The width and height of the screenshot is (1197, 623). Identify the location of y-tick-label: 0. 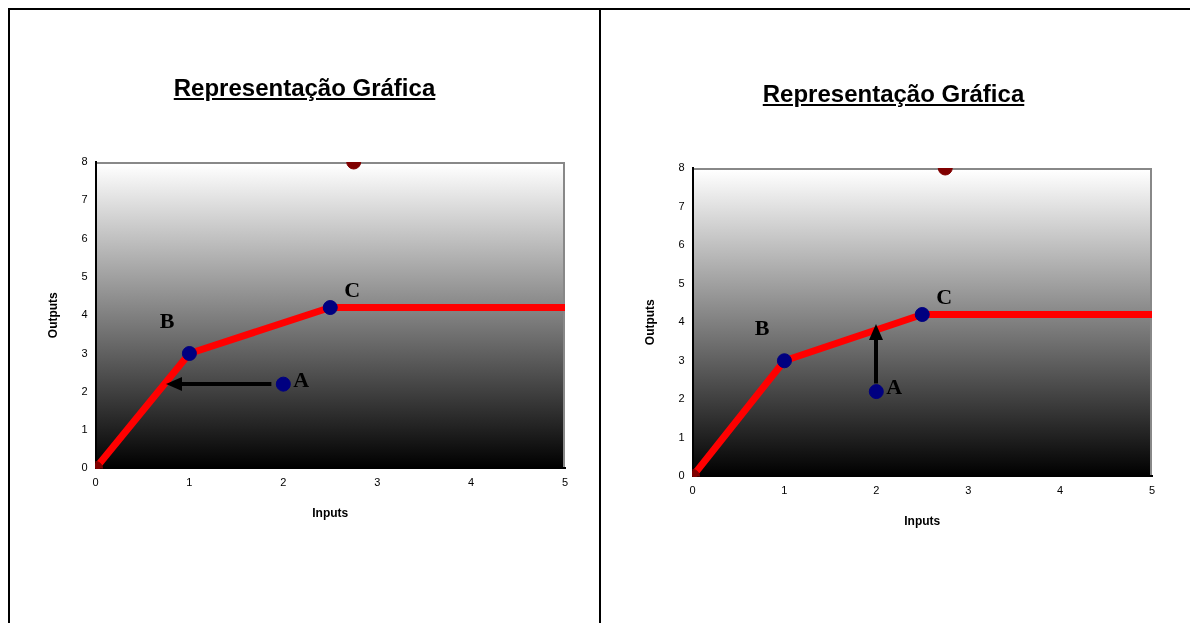
(84, 467).